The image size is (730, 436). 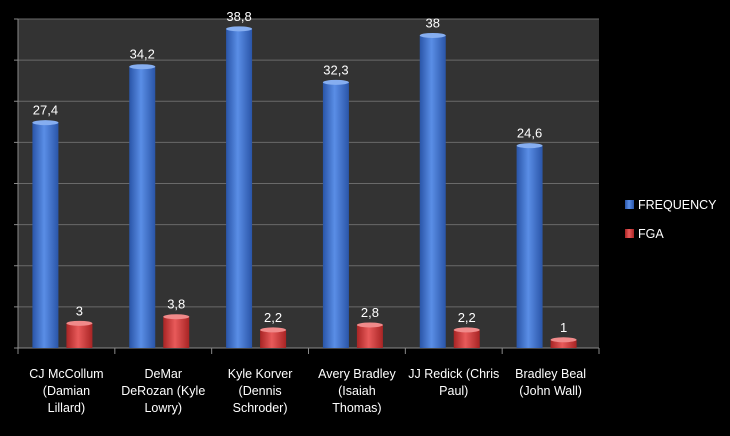 What do you see at coordinates (260, 391) in the screenshot?
I see `category-label: (Dennis` at bounding box center [260, 391].